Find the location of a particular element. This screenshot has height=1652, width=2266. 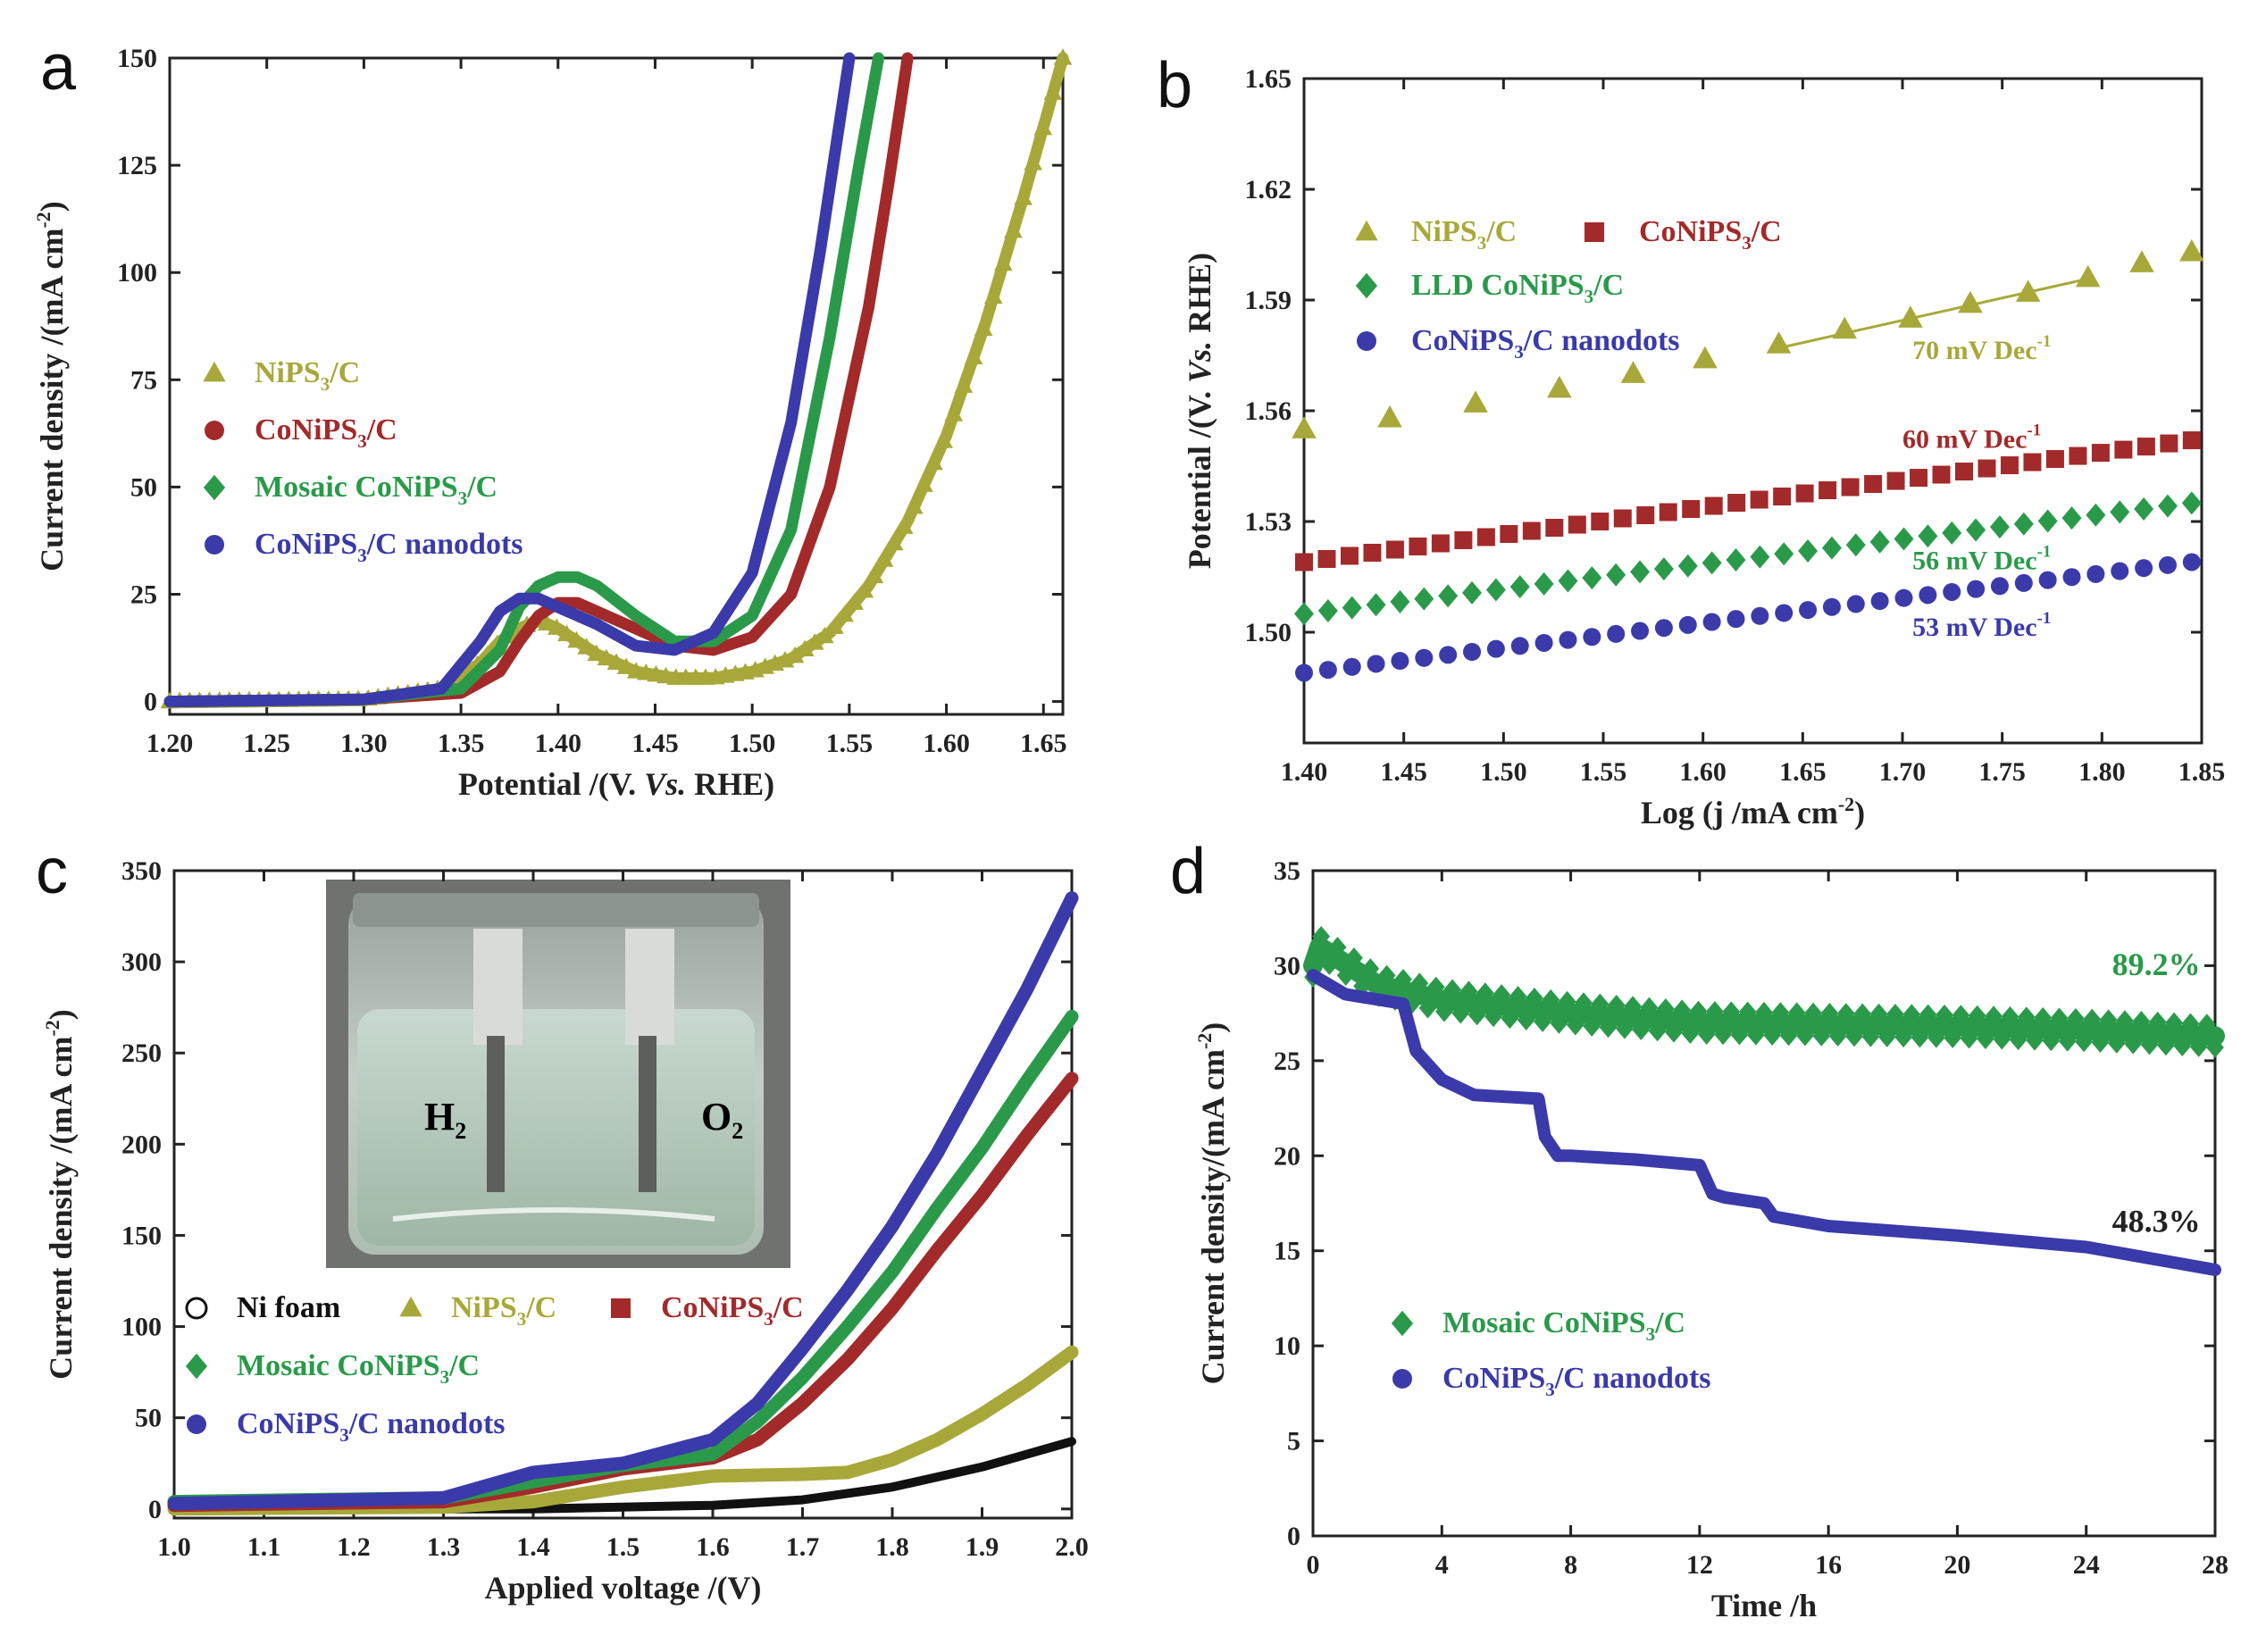

legend-label: LLD CoNiPS3/C is located at coordinates (1517, 288).